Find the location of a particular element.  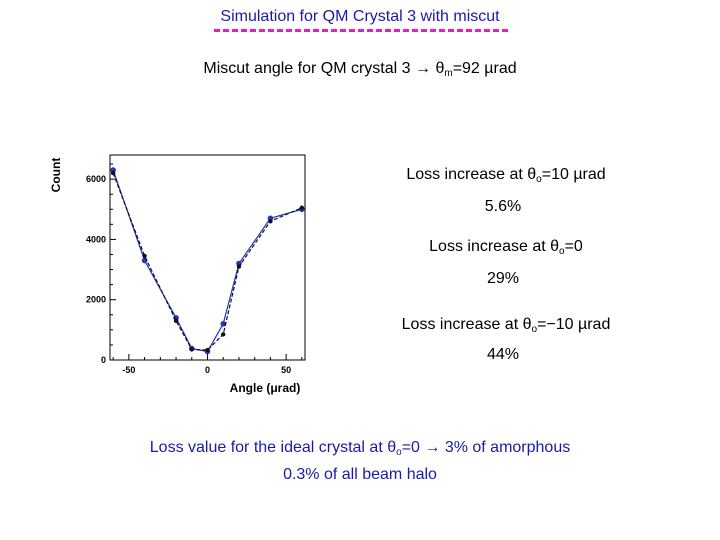

subtitle-suffix: =92 µrad is located at coordinates (484, 68).